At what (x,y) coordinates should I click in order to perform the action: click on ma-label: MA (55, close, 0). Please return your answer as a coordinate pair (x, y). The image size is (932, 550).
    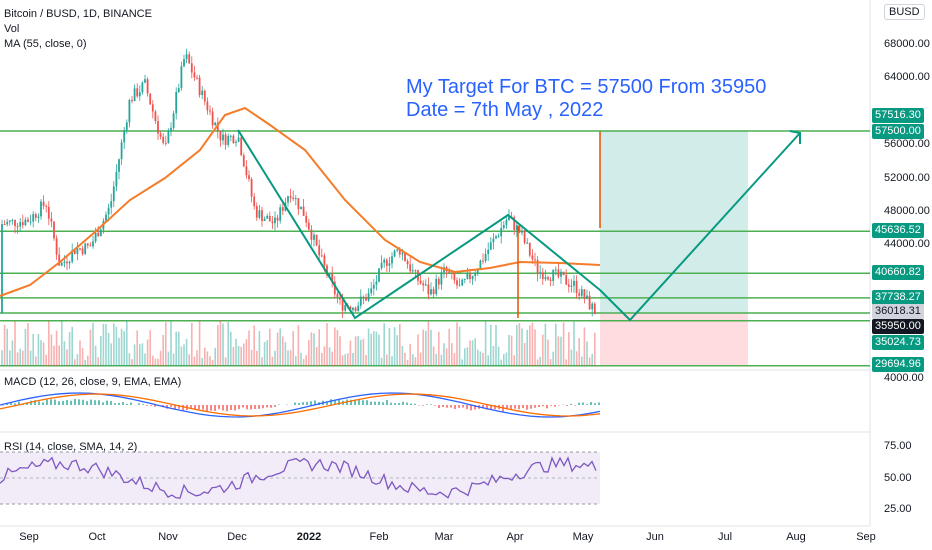
    Looking at the image, I should click on (45, 44).